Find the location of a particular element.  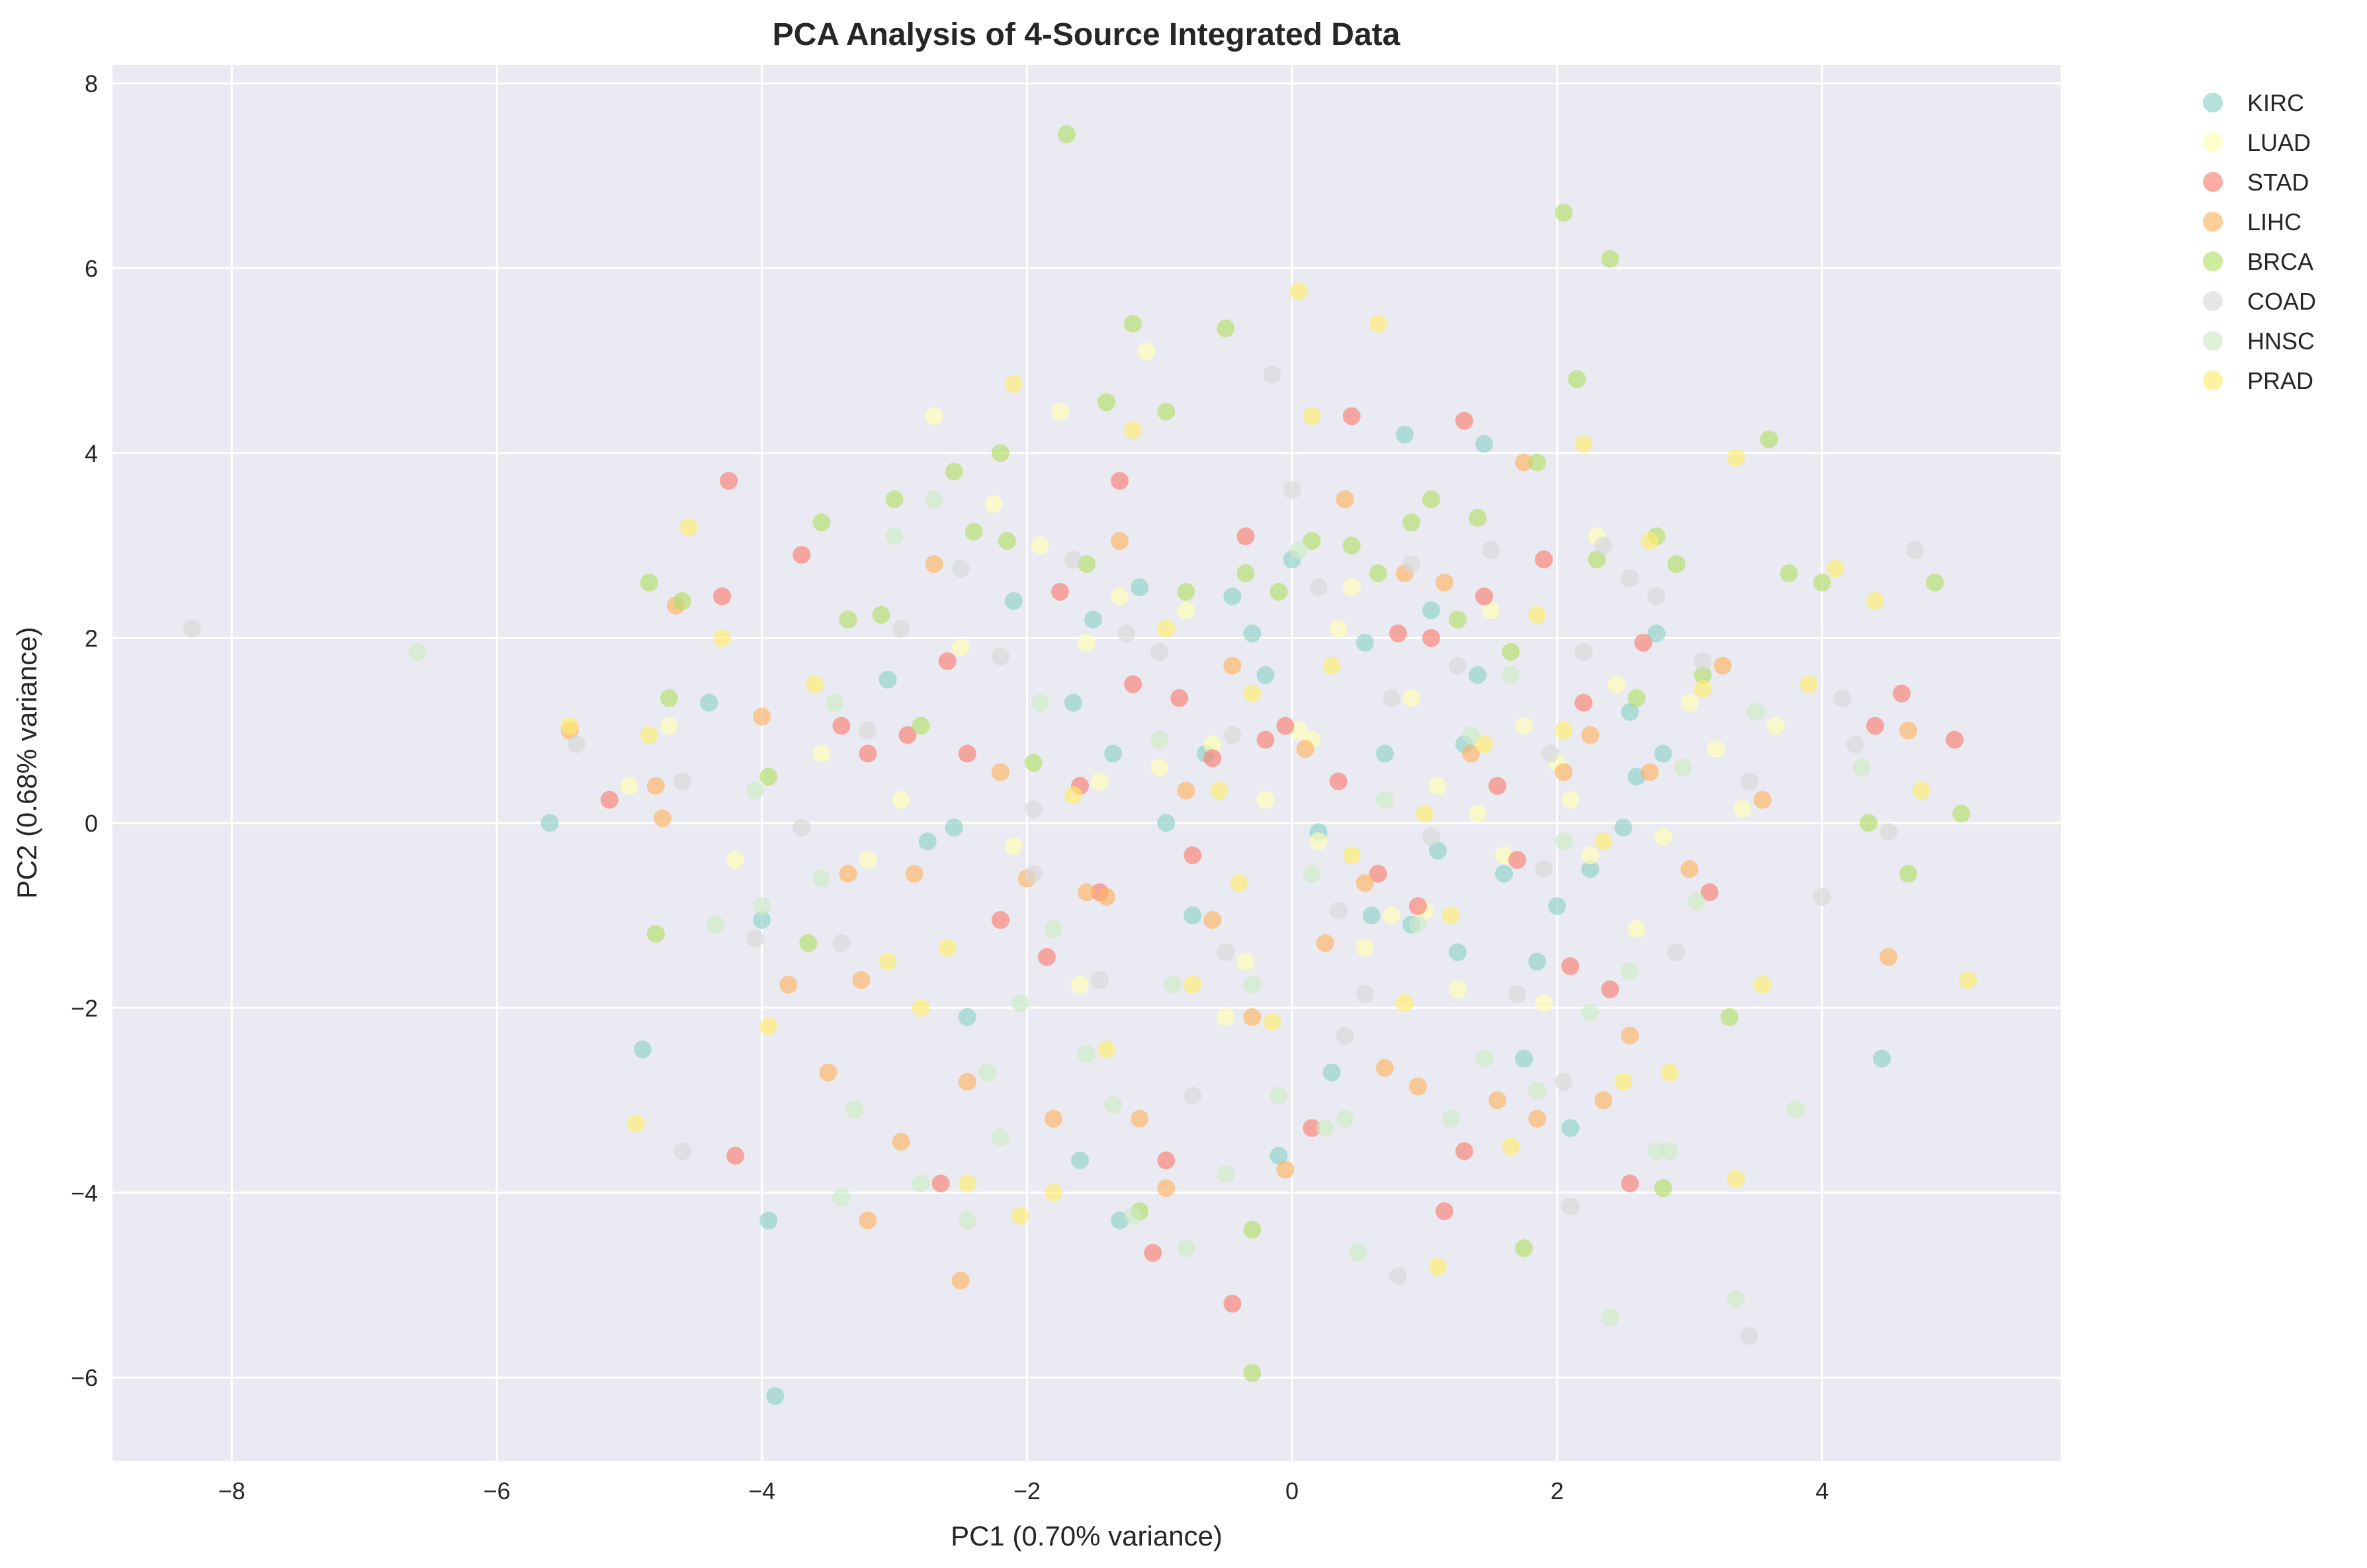

x-tick-label: 2 is located at coordinates (1557, 1490).